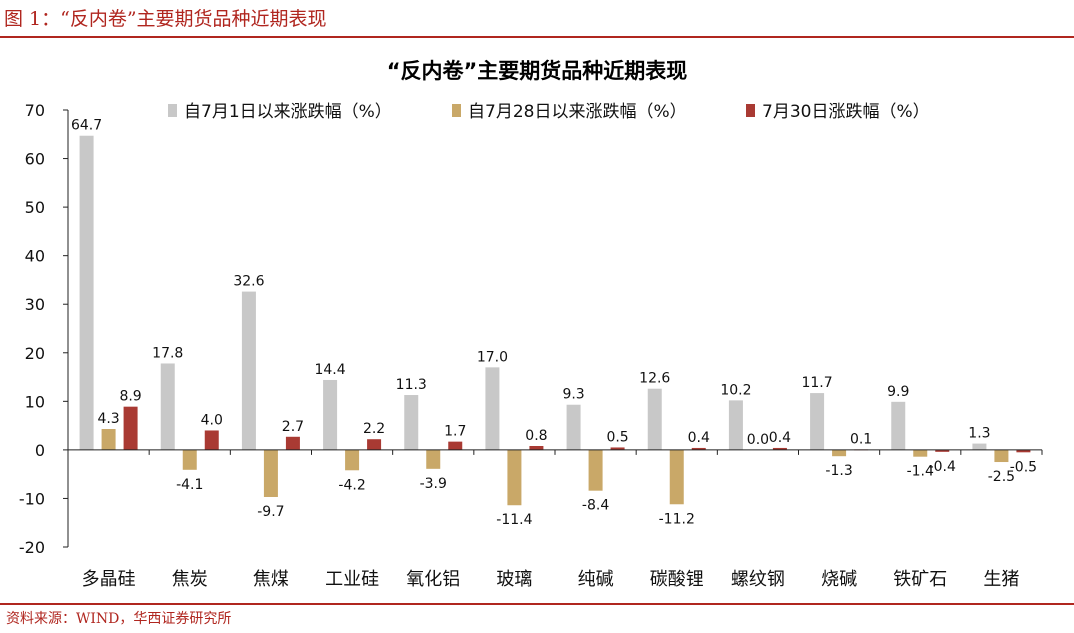 The width and height of the screenshot is (1074, 633). What do you see at coordinates (35, 110) in the screenshot?
I see `y-tick-label: 70` at bounding box center [35, 110].